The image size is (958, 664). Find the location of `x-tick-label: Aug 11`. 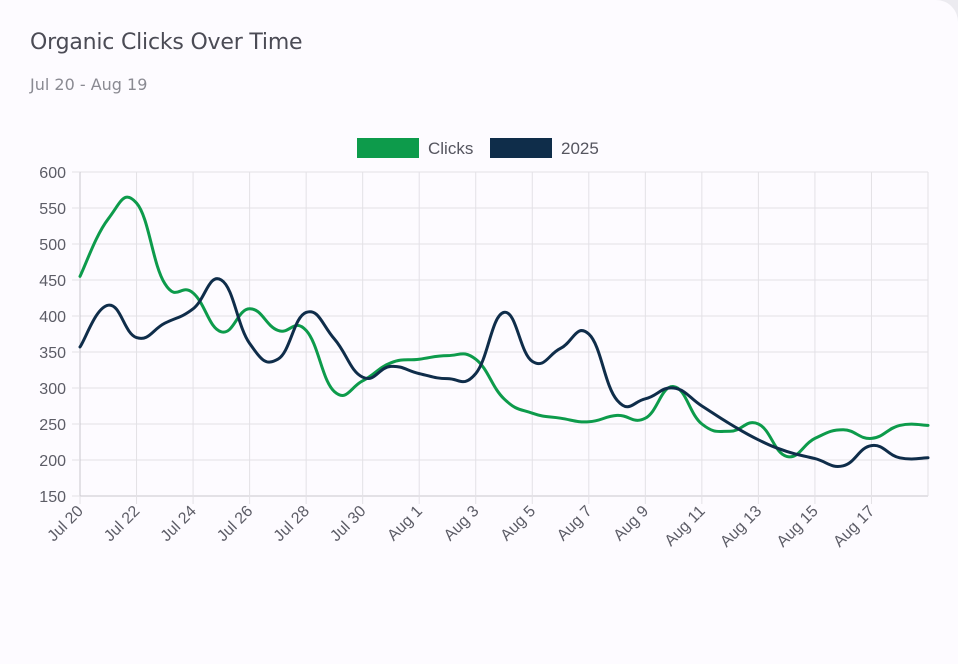

x-tick-label: Aug 11 is located at coordinates (685, 526).